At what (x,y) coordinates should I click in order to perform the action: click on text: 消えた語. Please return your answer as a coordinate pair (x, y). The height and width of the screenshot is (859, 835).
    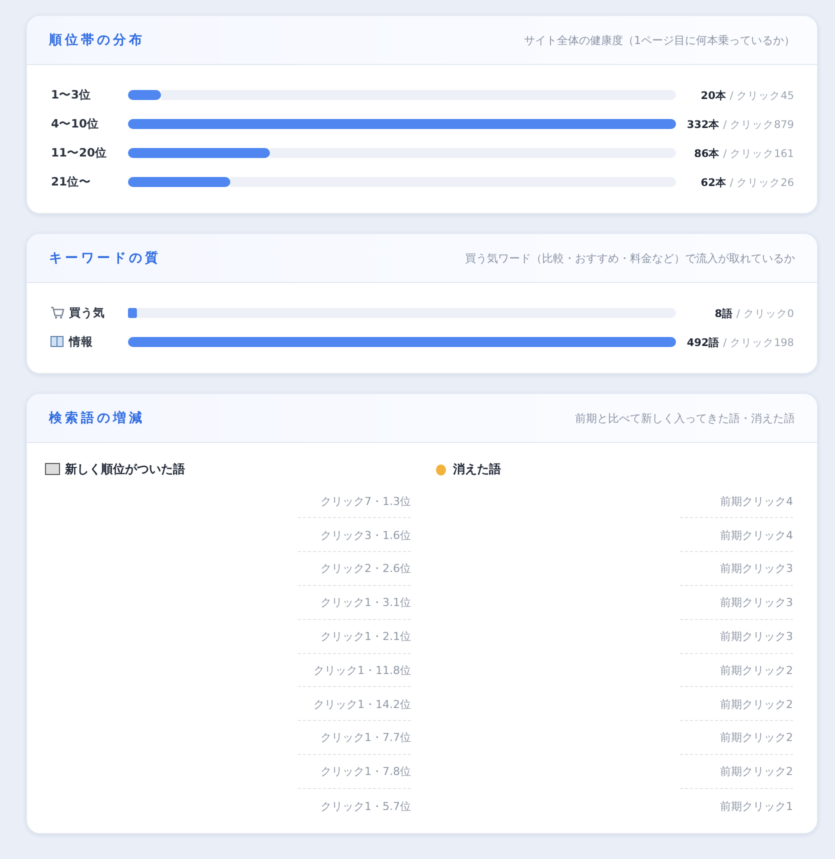
    Looking at the image, I should click on (477, 469).